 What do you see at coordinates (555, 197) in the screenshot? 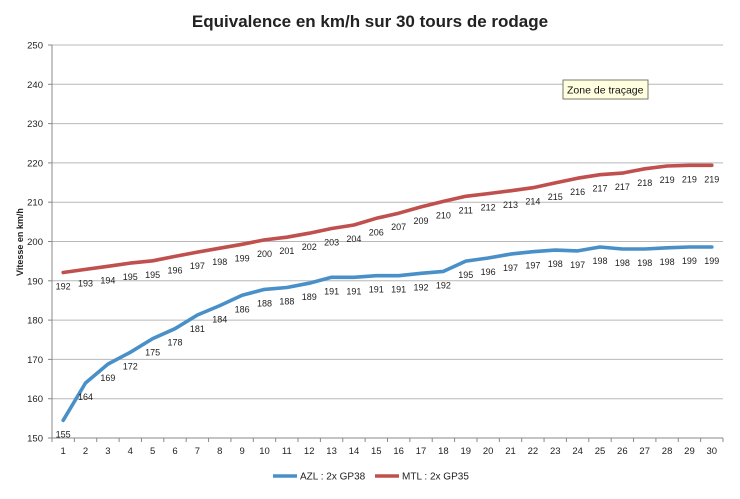
I see `data-label: 215` at bounding box center [555, 197].